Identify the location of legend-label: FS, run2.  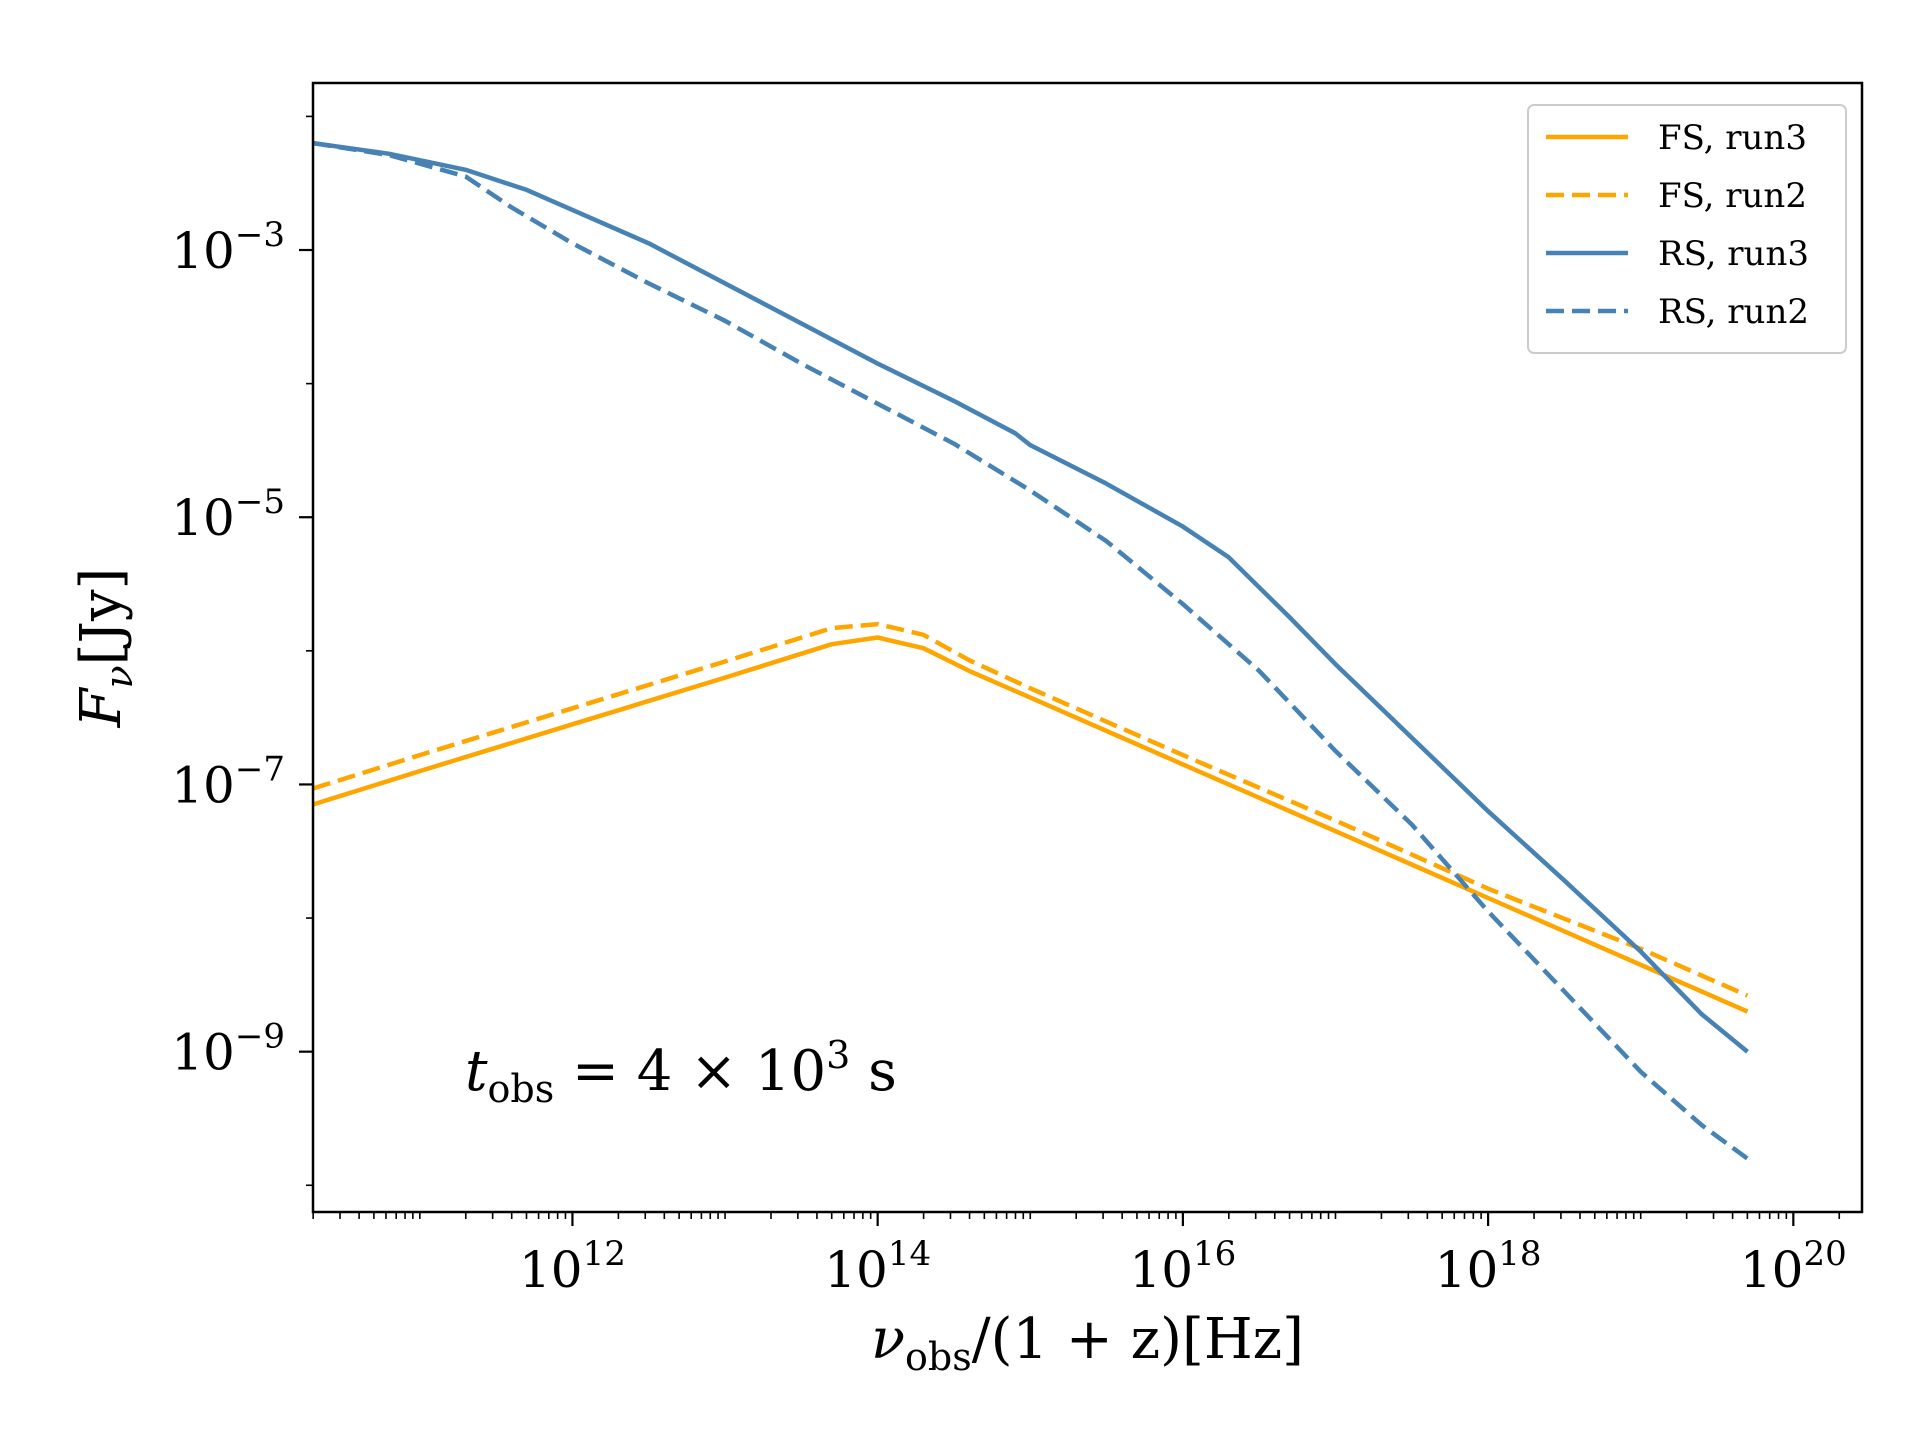
(1732, 196).